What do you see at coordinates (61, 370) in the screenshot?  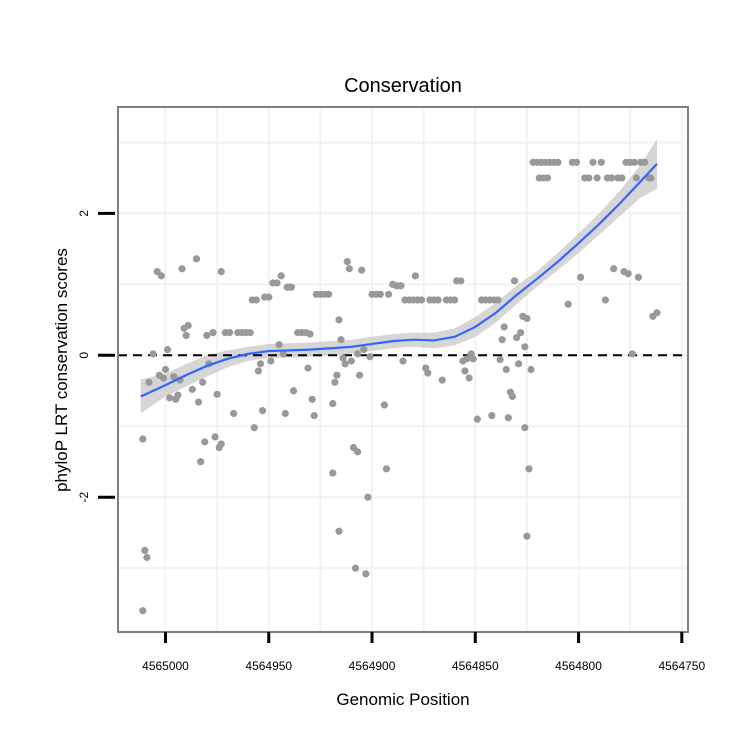 I see `y-axis-title: phyloP LRT conservation scores` at bounding box center [61, 370].